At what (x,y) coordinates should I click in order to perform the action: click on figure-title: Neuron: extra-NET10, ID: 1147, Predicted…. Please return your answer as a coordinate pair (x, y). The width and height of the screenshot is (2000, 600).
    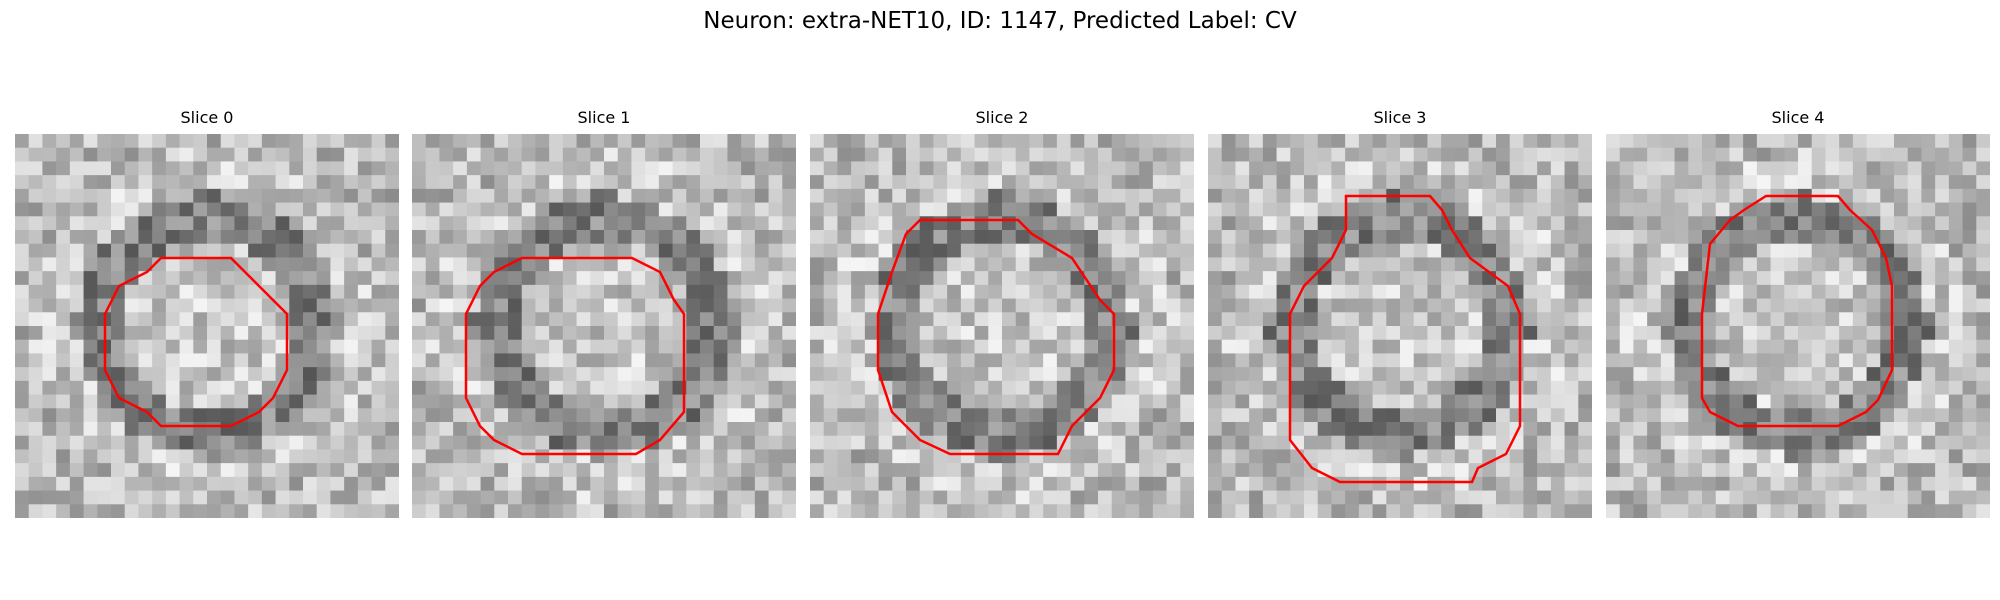
    Looking at the image, I should click on (1000, 21).